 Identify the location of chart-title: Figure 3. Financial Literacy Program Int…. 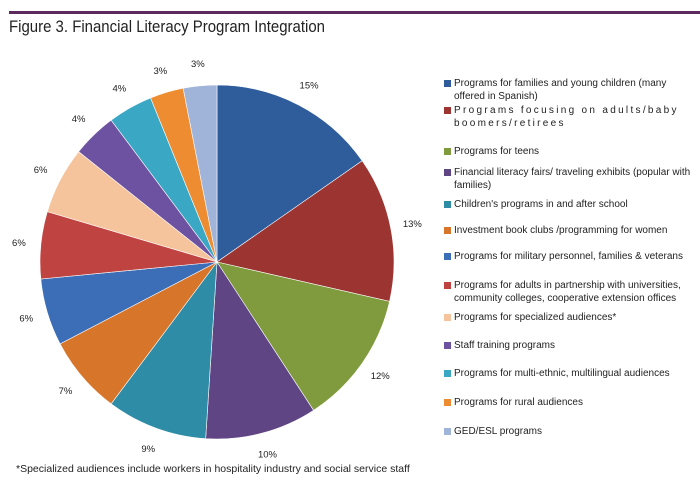
(167, 26).